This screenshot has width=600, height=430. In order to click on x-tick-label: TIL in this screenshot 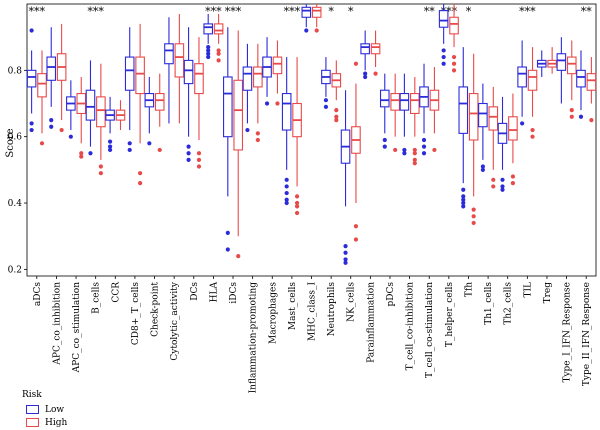, I will do `click(528, 290)`.